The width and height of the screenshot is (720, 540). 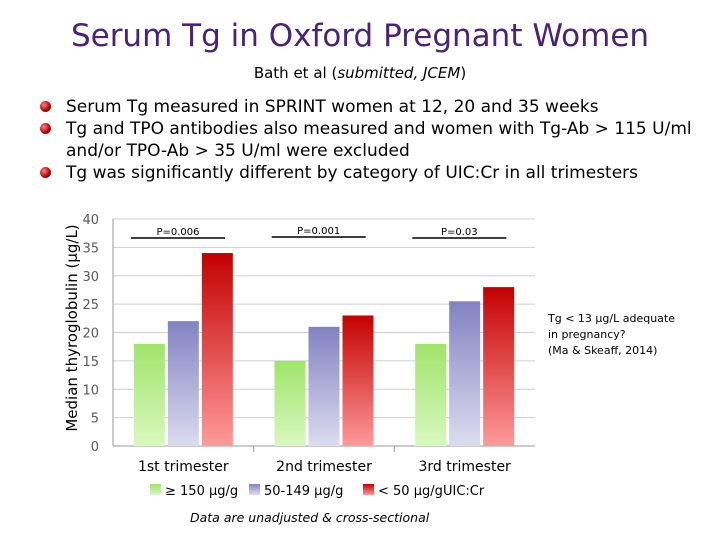 I want to click on legend-label: 50-149 μg/g, so click(x=303, y=491).